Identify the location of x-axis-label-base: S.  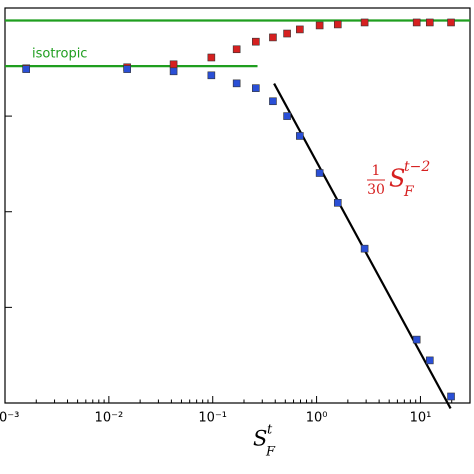
(260, 439).